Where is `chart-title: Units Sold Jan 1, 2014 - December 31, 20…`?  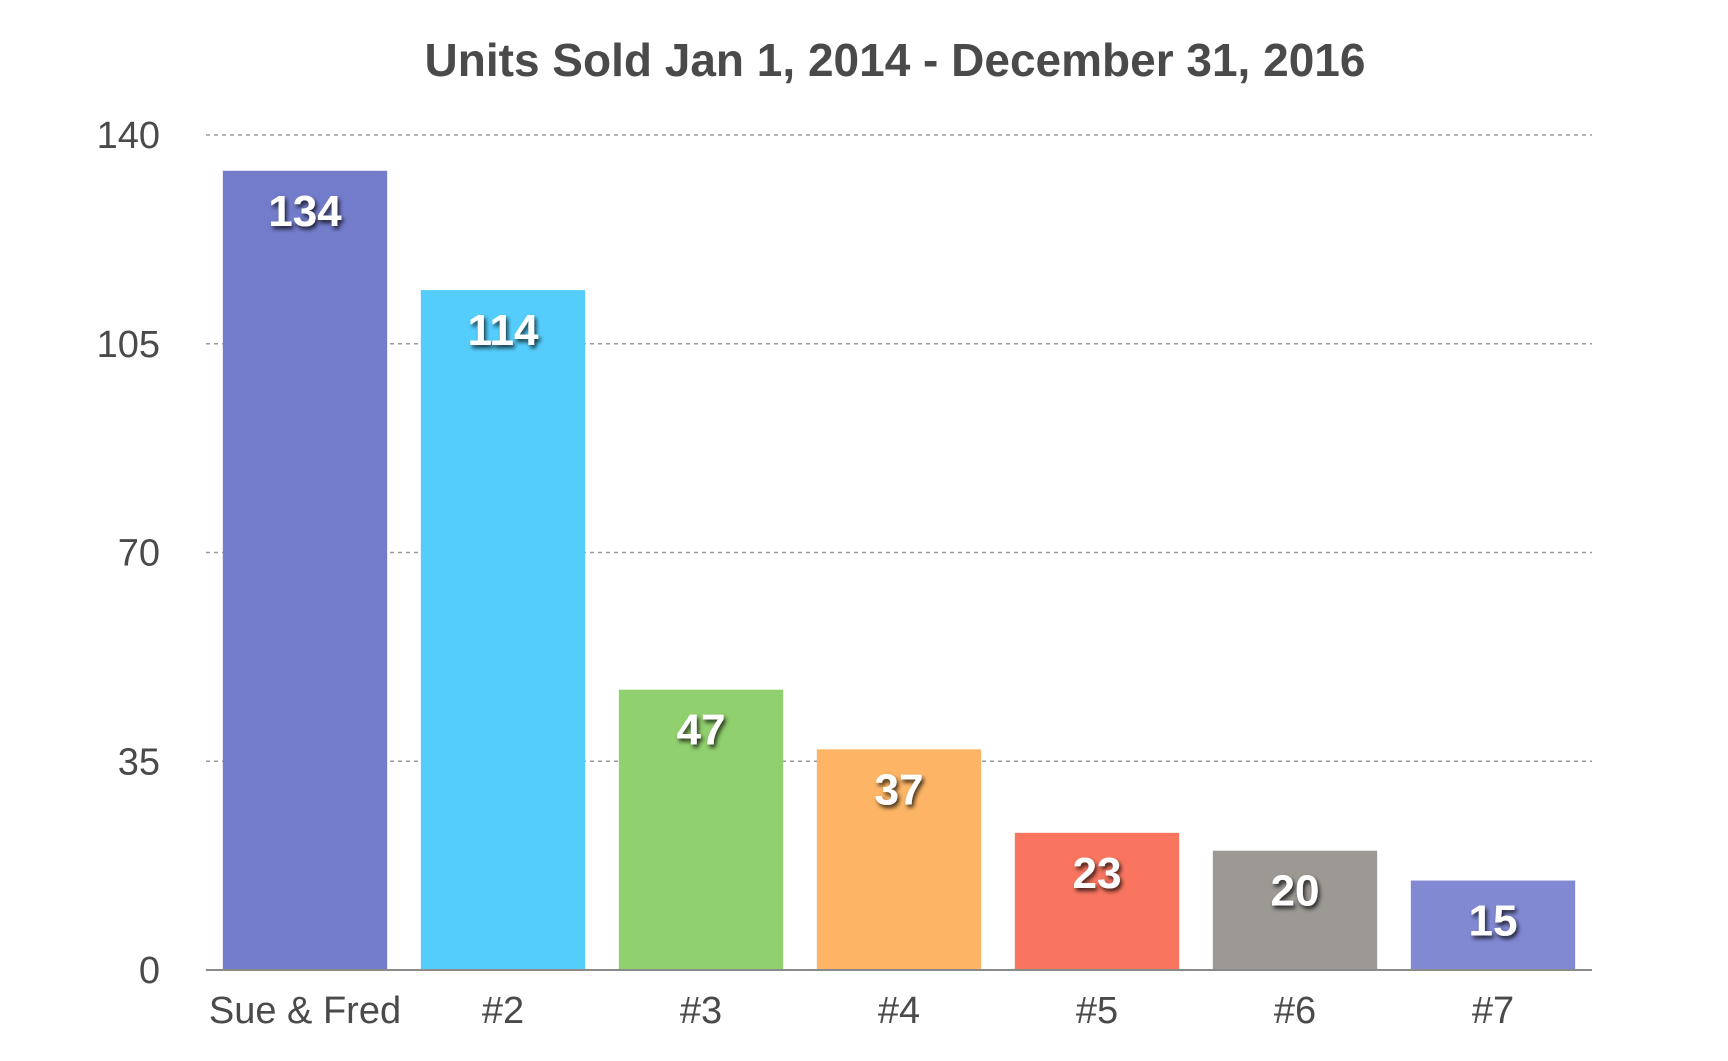
chart-title: Units Sold Jan 1, 2014 - December 31, 20… is located at coordinates (895, 60).